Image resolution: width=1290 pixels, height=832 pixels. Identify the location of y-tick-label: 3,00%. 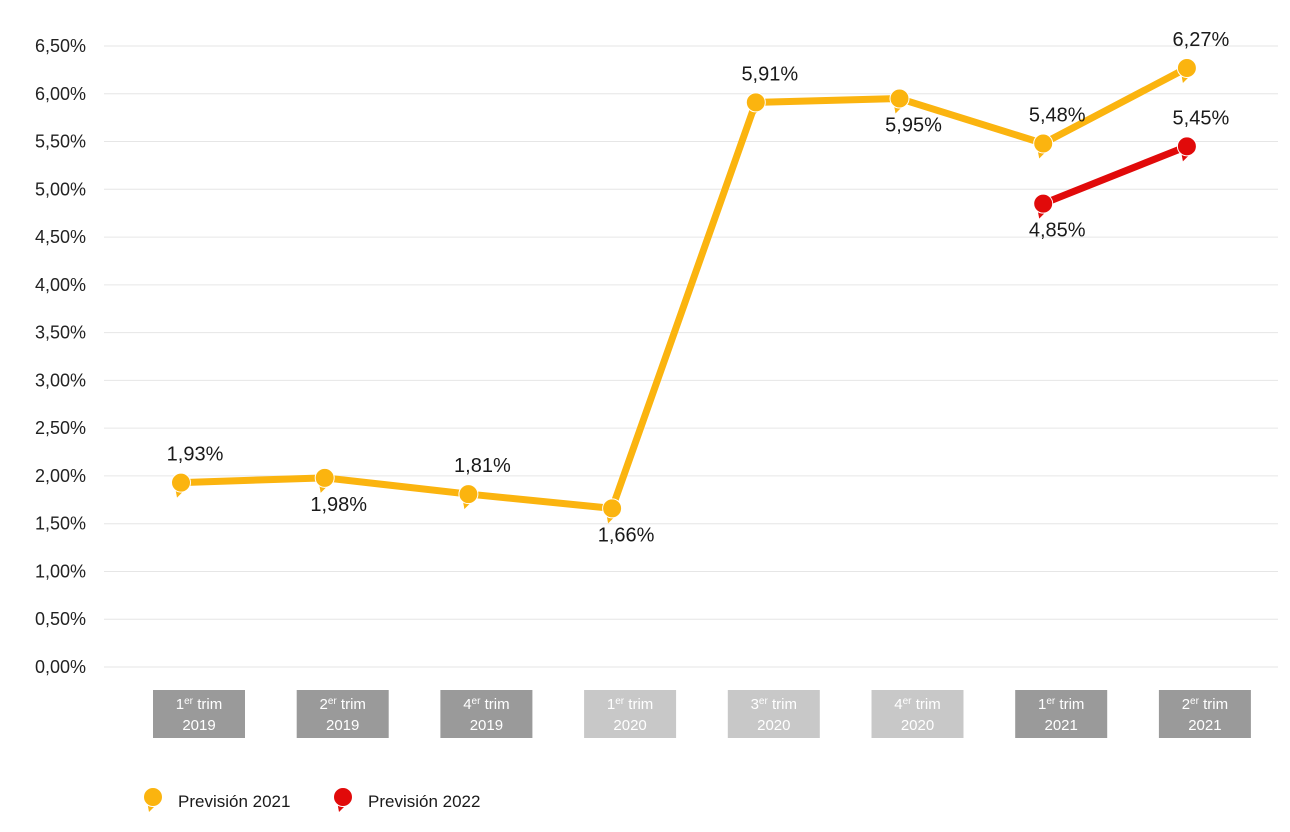
(60, 380).